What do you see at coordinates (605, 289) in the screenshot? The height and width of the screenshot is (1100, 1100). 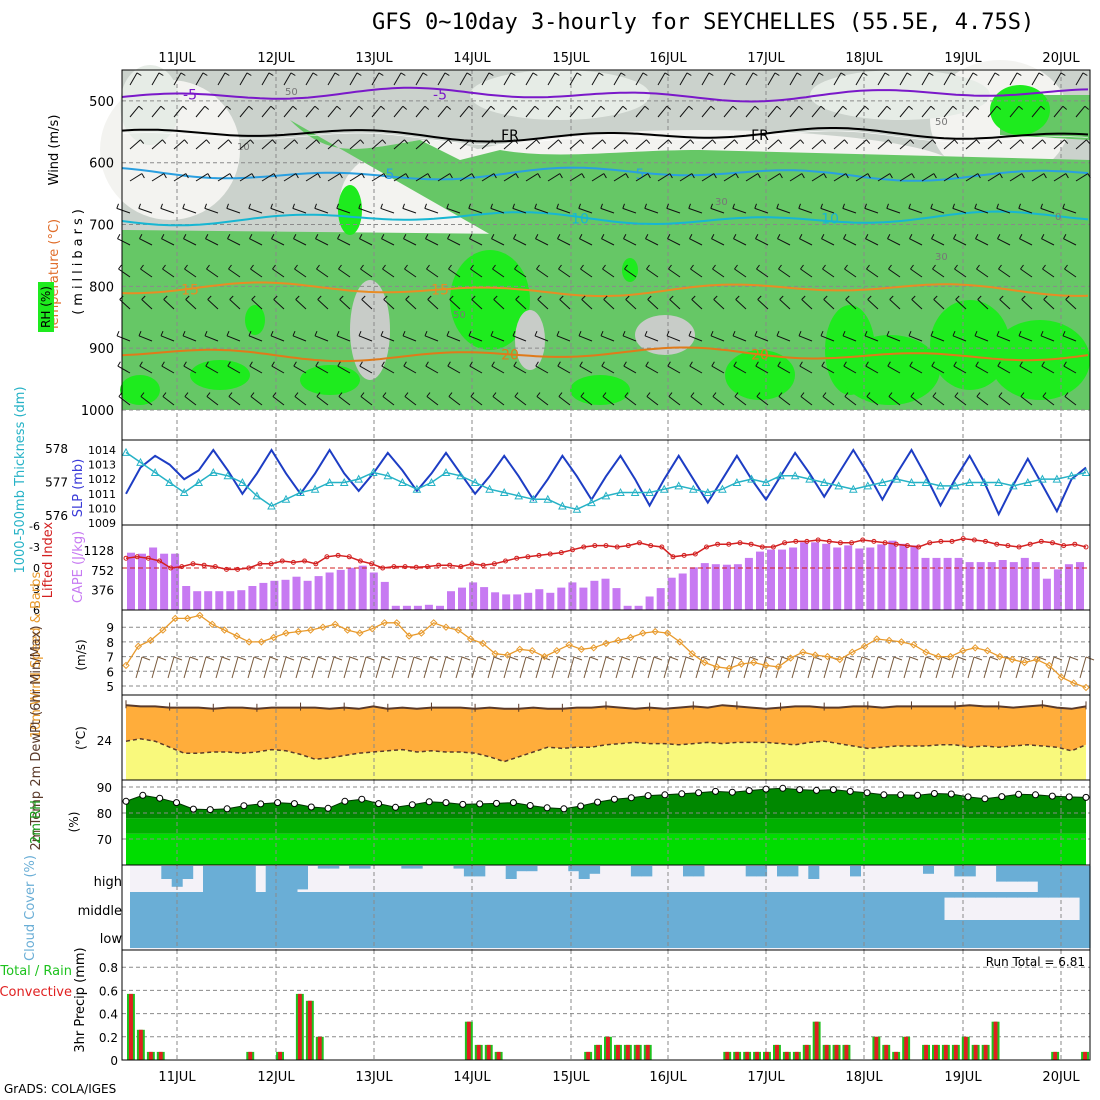 I see `temperature-contour` at bounding box center [605, 289].